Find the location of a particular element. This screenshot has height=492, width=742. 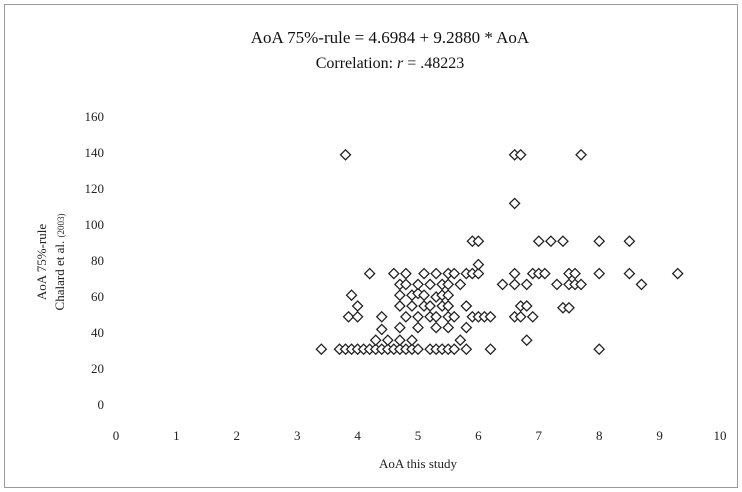

x-tick-label: 4 is located at coordinates (357, 435).